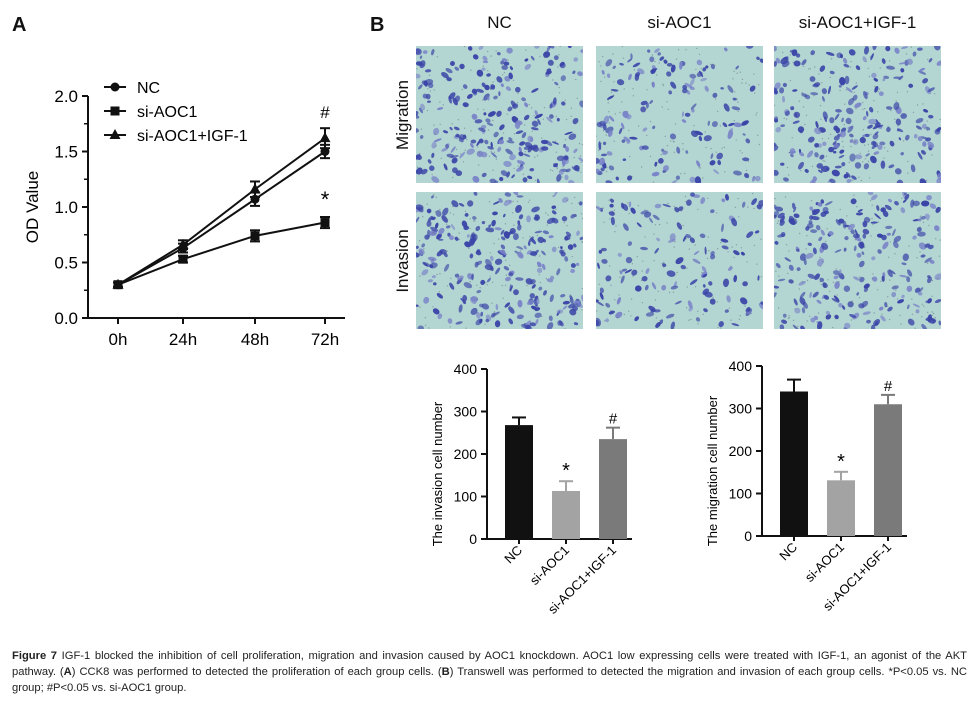 The image size is (977, 705). I want to click on micrograph-invasion-si-aoc1, so click(679, 260).